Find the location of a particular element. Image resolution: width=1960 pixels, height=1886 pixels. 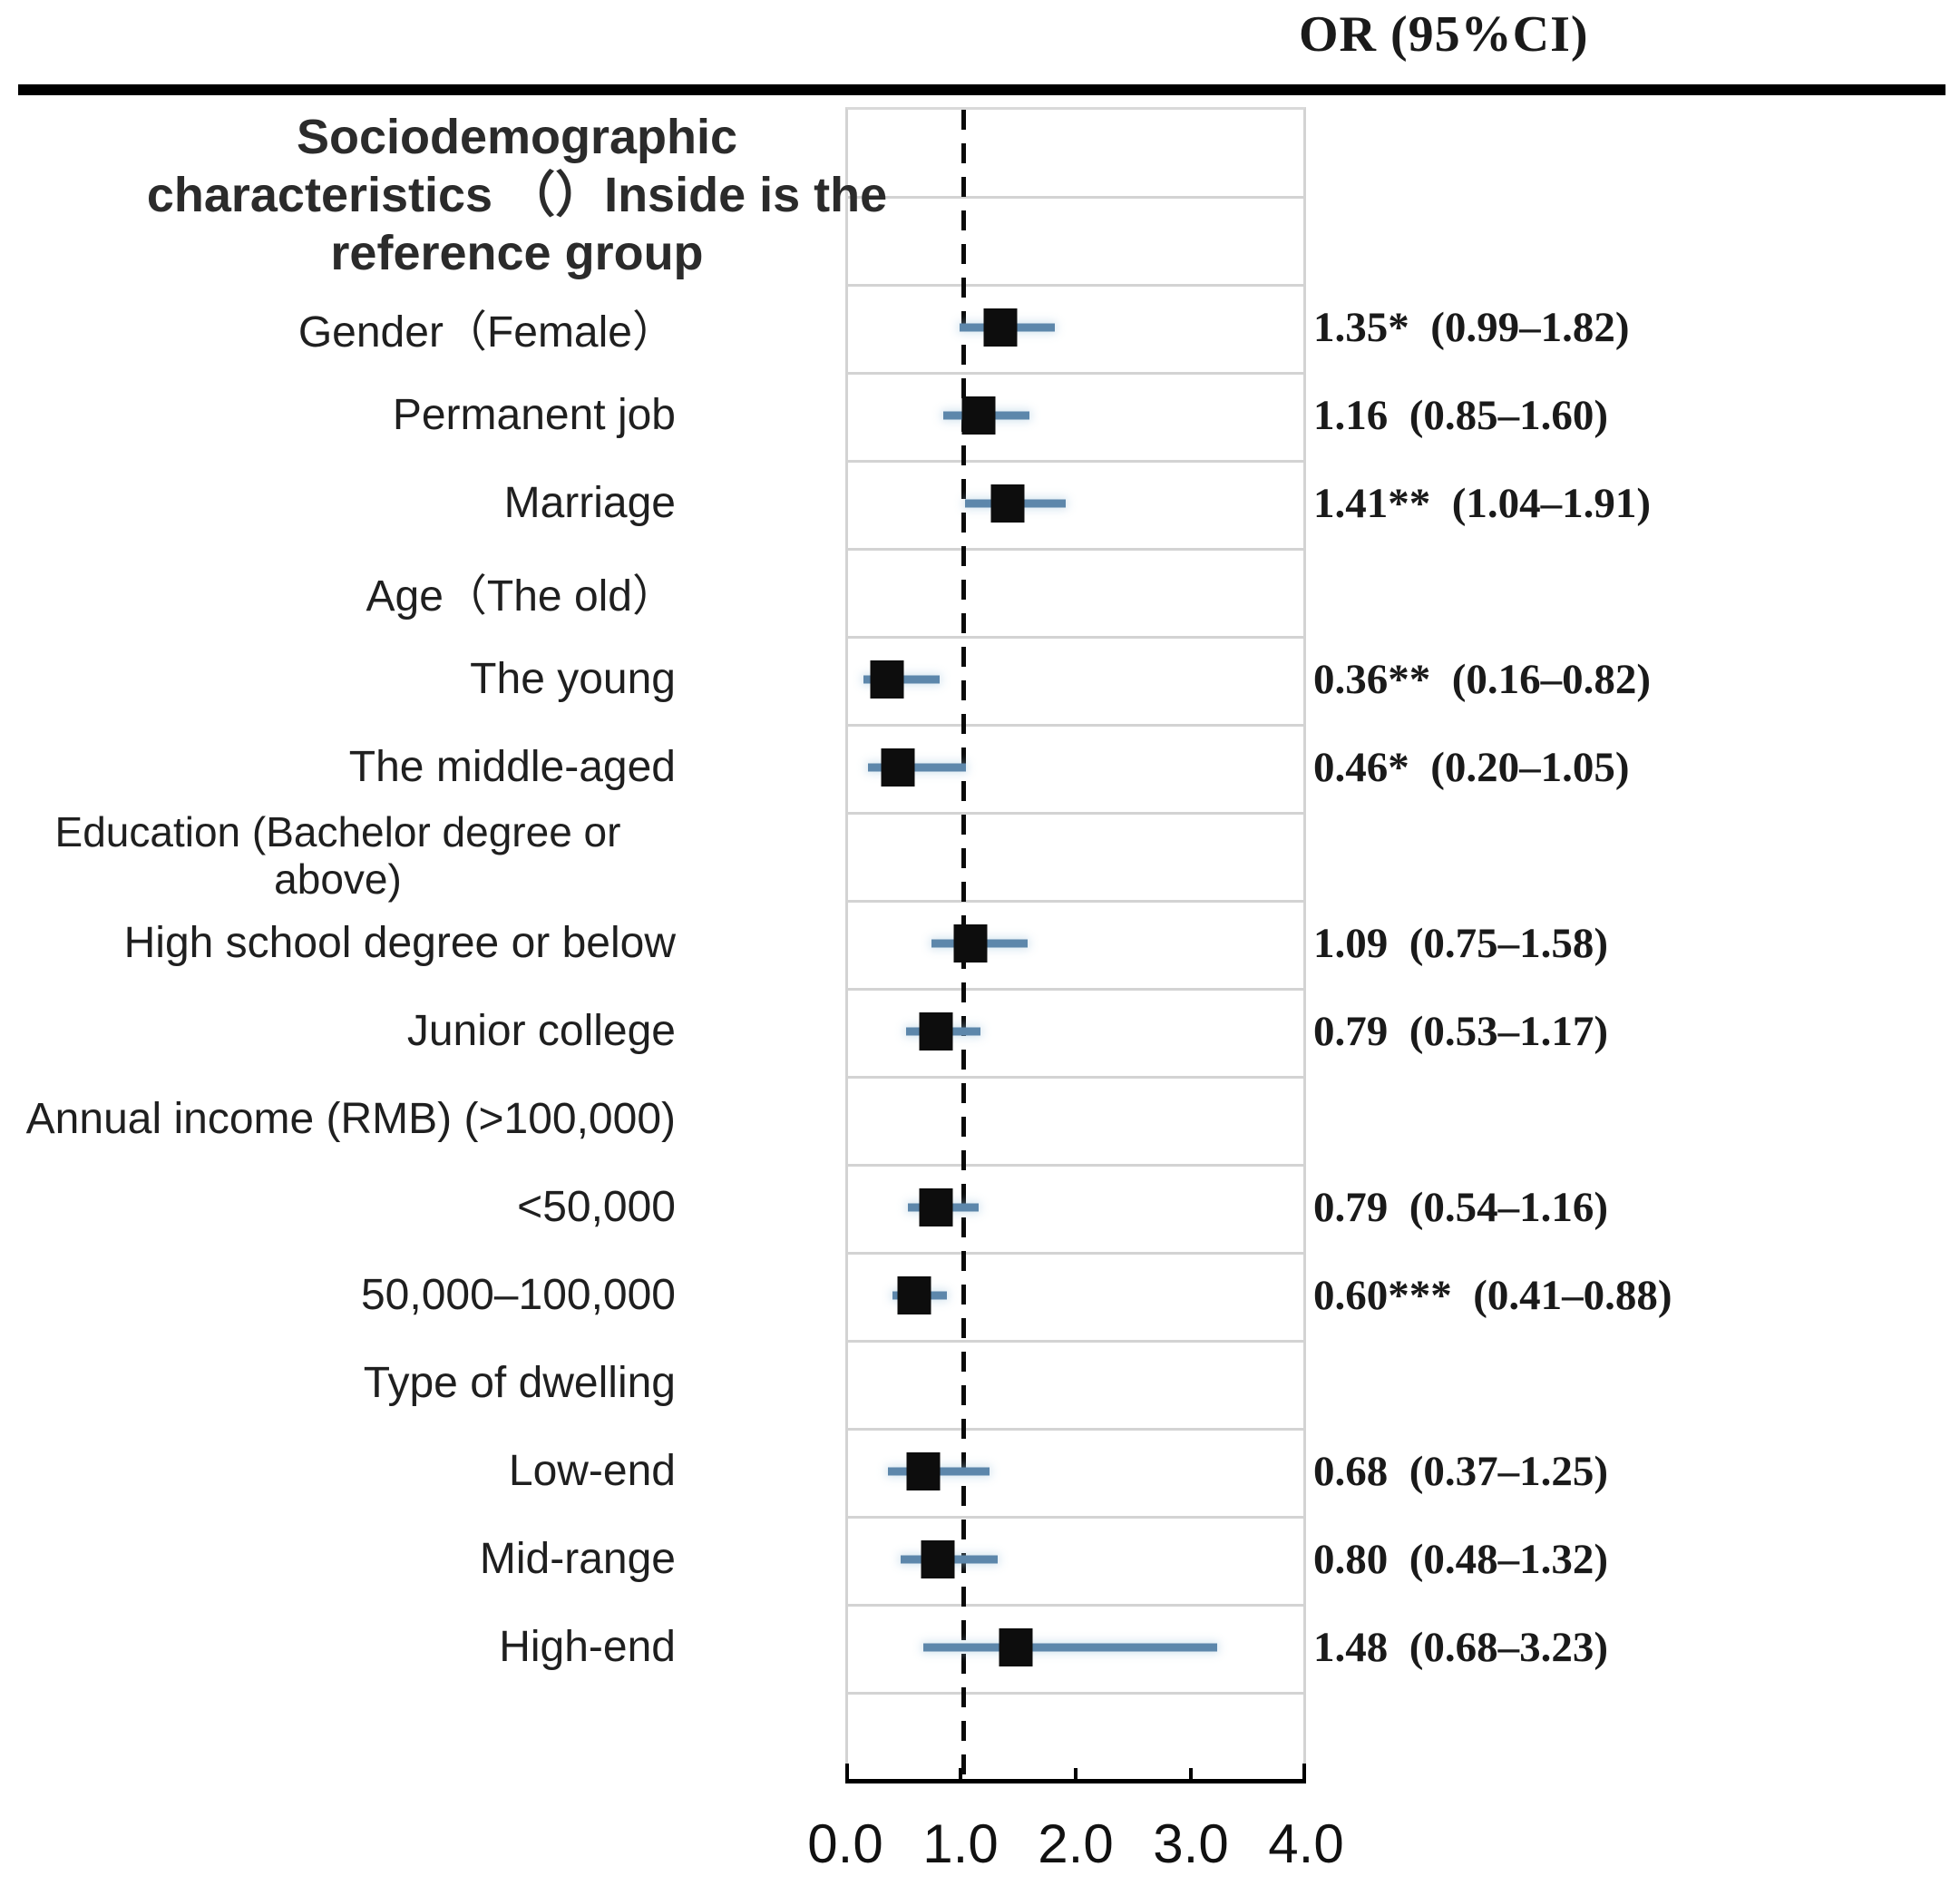

row-label: Gender（Female） is located at coordinates (338, 327).